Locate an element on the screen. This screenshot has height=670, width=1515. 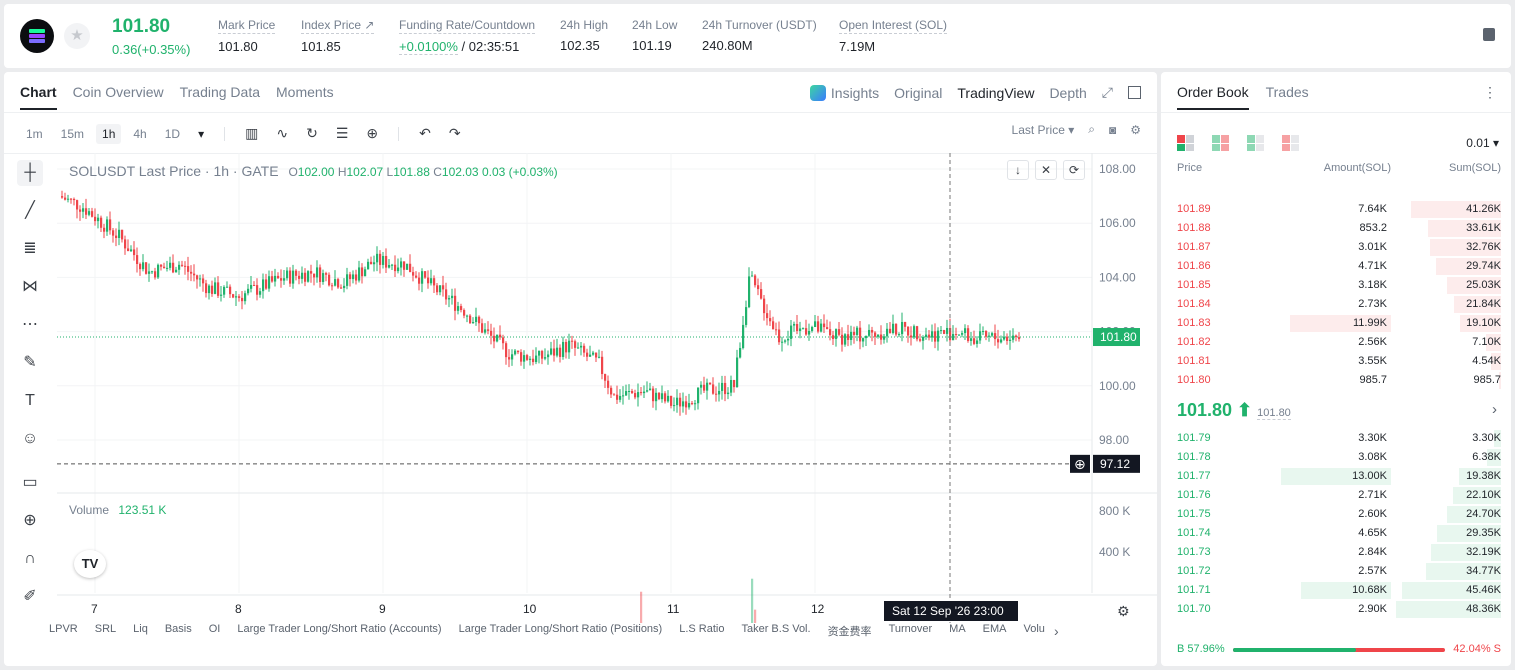
layout-asks-icon is located at coordinates (1290, 143).